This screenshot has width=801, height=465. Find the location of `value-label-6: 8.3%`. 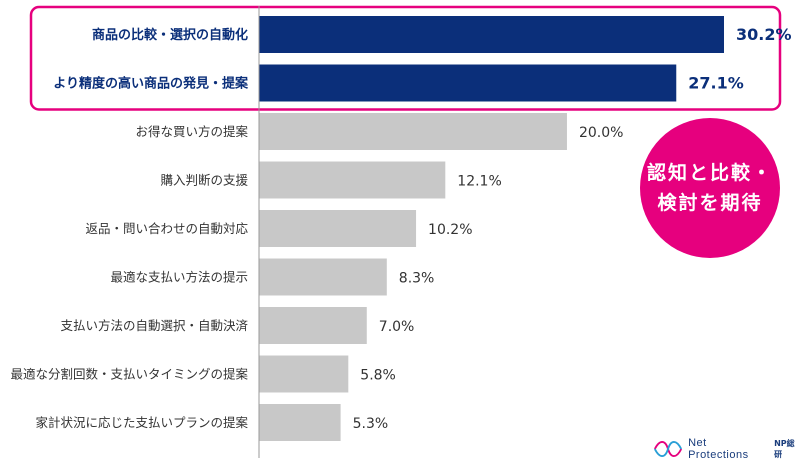

value-label-6: 8.3% is located at coordinates (417, 279).